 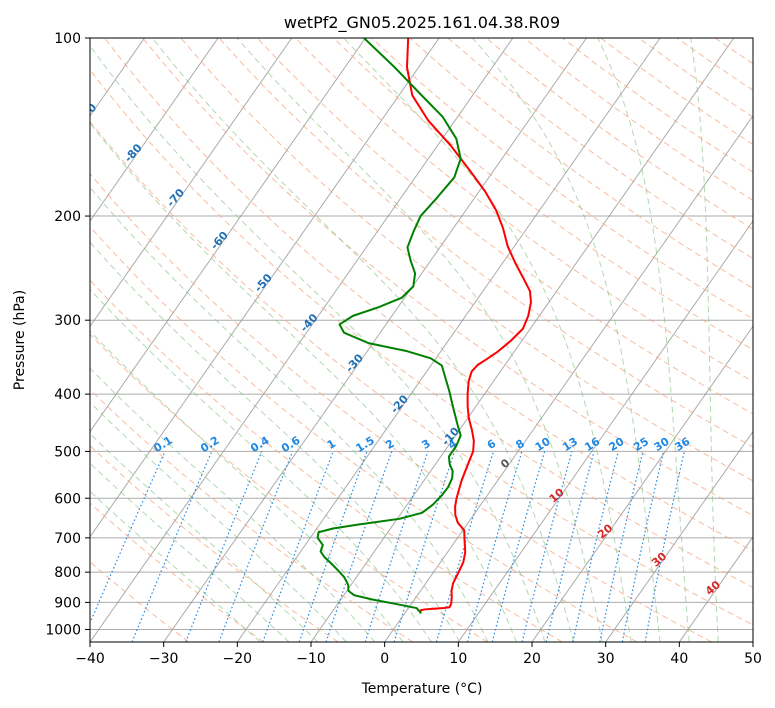 I want to click on mixing-ratio-label: 3, so click(x=425, y=444).